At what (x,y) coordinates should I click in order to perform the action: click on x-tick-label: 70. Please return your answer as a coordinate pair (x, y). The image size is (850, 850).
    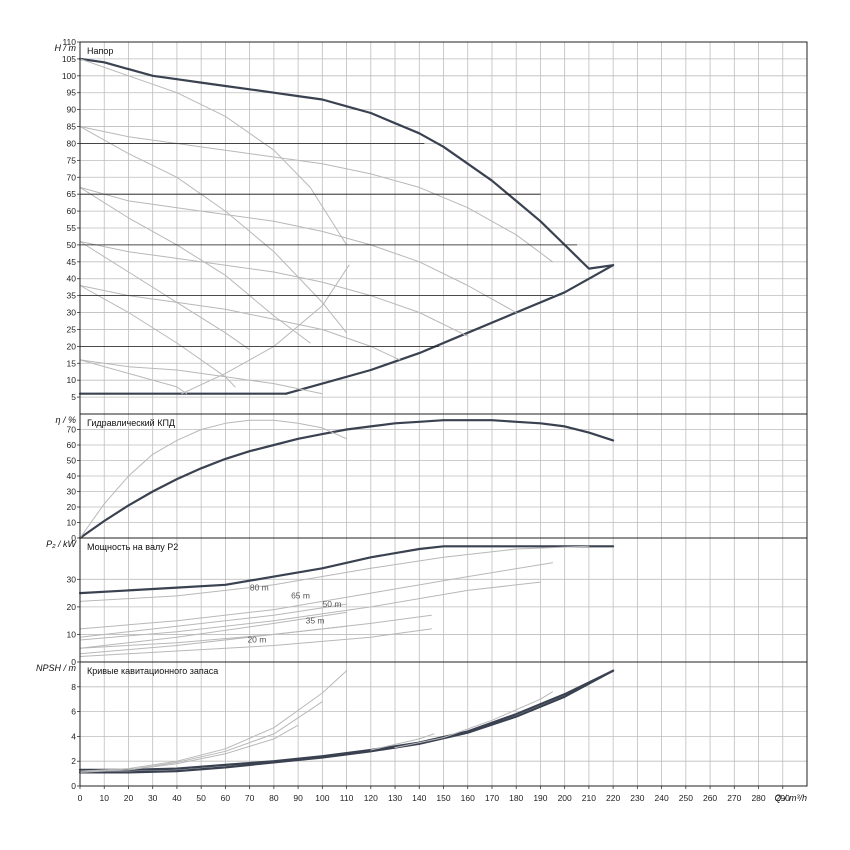
    Looking at the image, I should click on (250, 798).